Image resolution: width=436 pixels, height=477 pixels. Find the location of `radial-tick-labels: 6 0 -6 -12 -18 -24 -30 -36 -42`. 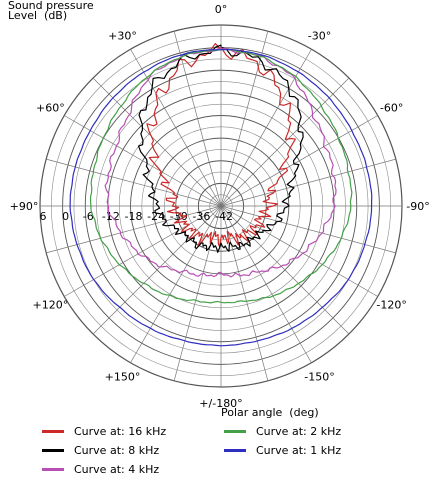

radial-tick-labels: 6 0 -6 -12 -18 -24 -30 -36 -42 is located at coordinates (136, 216).